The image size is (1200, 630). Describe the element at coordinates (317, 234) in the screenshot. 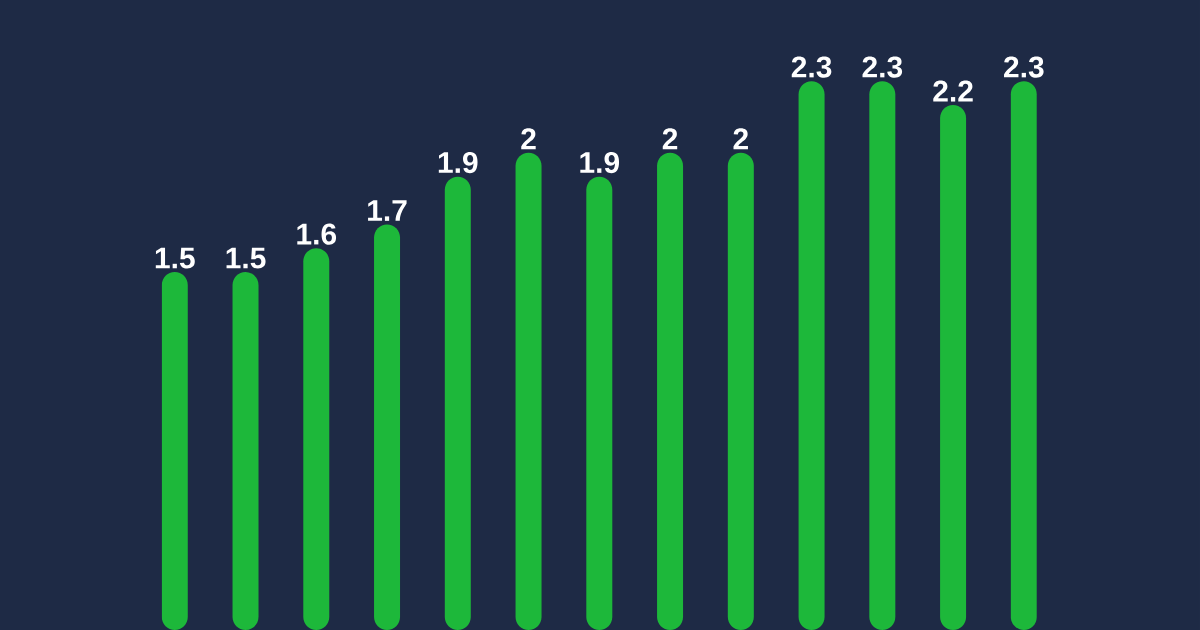

I see `data-label: 1.6` at that location.